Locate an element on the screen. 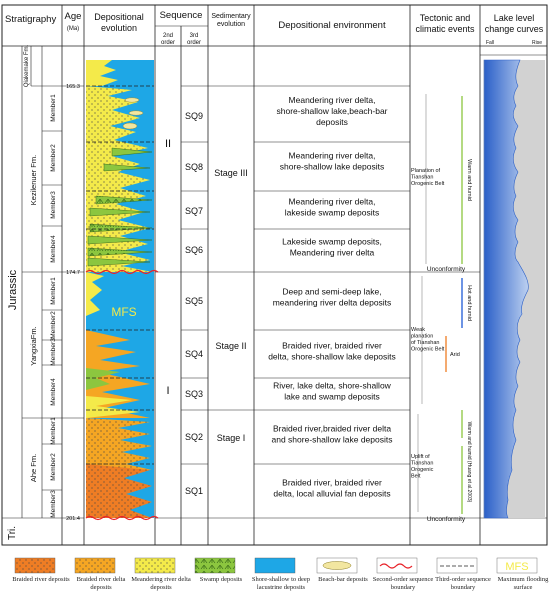  legend-item: Meandering river delta deposits is located at coordinates (161, 583).